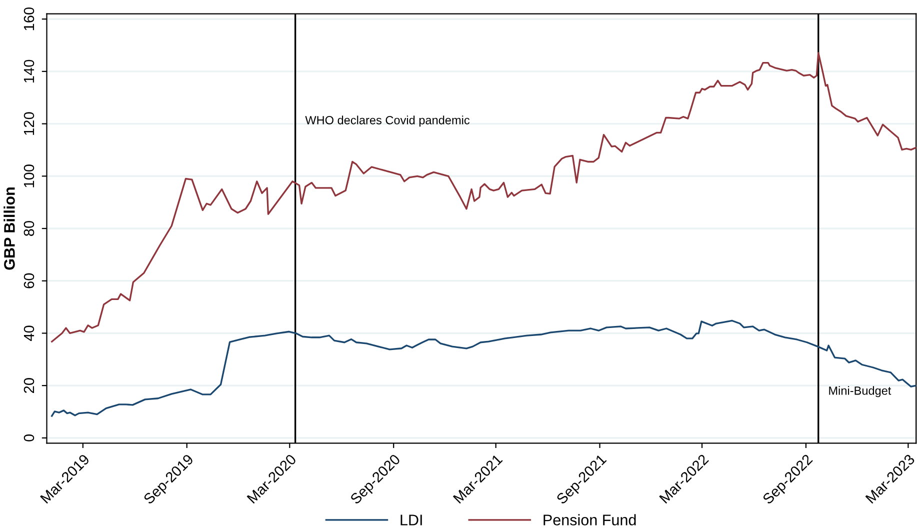  I want to click on y-tick-label: 120, so click(29, 123).